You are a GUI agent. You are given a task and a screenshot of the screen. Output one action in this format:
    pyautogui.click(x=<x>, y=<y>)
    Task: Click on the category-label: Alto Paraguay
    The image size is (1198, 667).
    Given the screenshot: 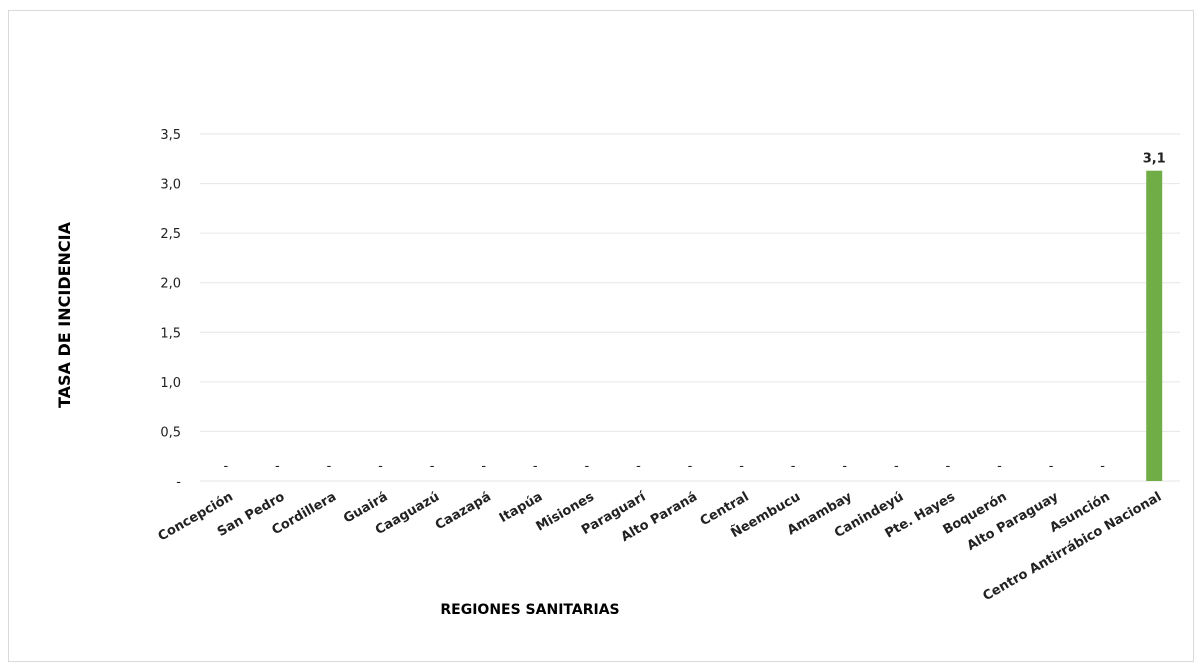 What is the action you would take?
    pyautogui.click(x=1013, y=521)
    